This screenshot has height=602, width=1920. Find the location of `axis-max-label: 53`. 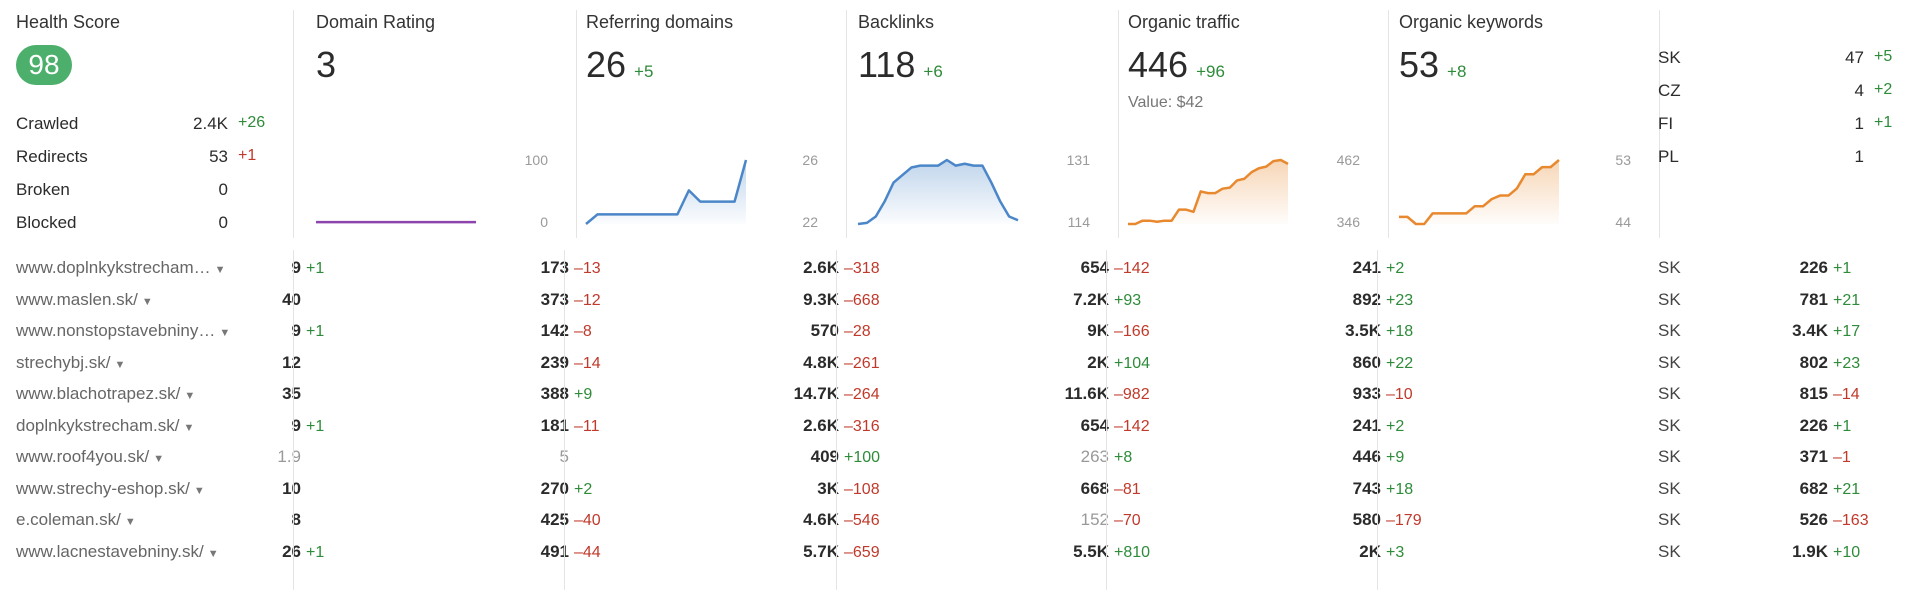

axis-max-label: 53 is located at coordinates (1623, 160).